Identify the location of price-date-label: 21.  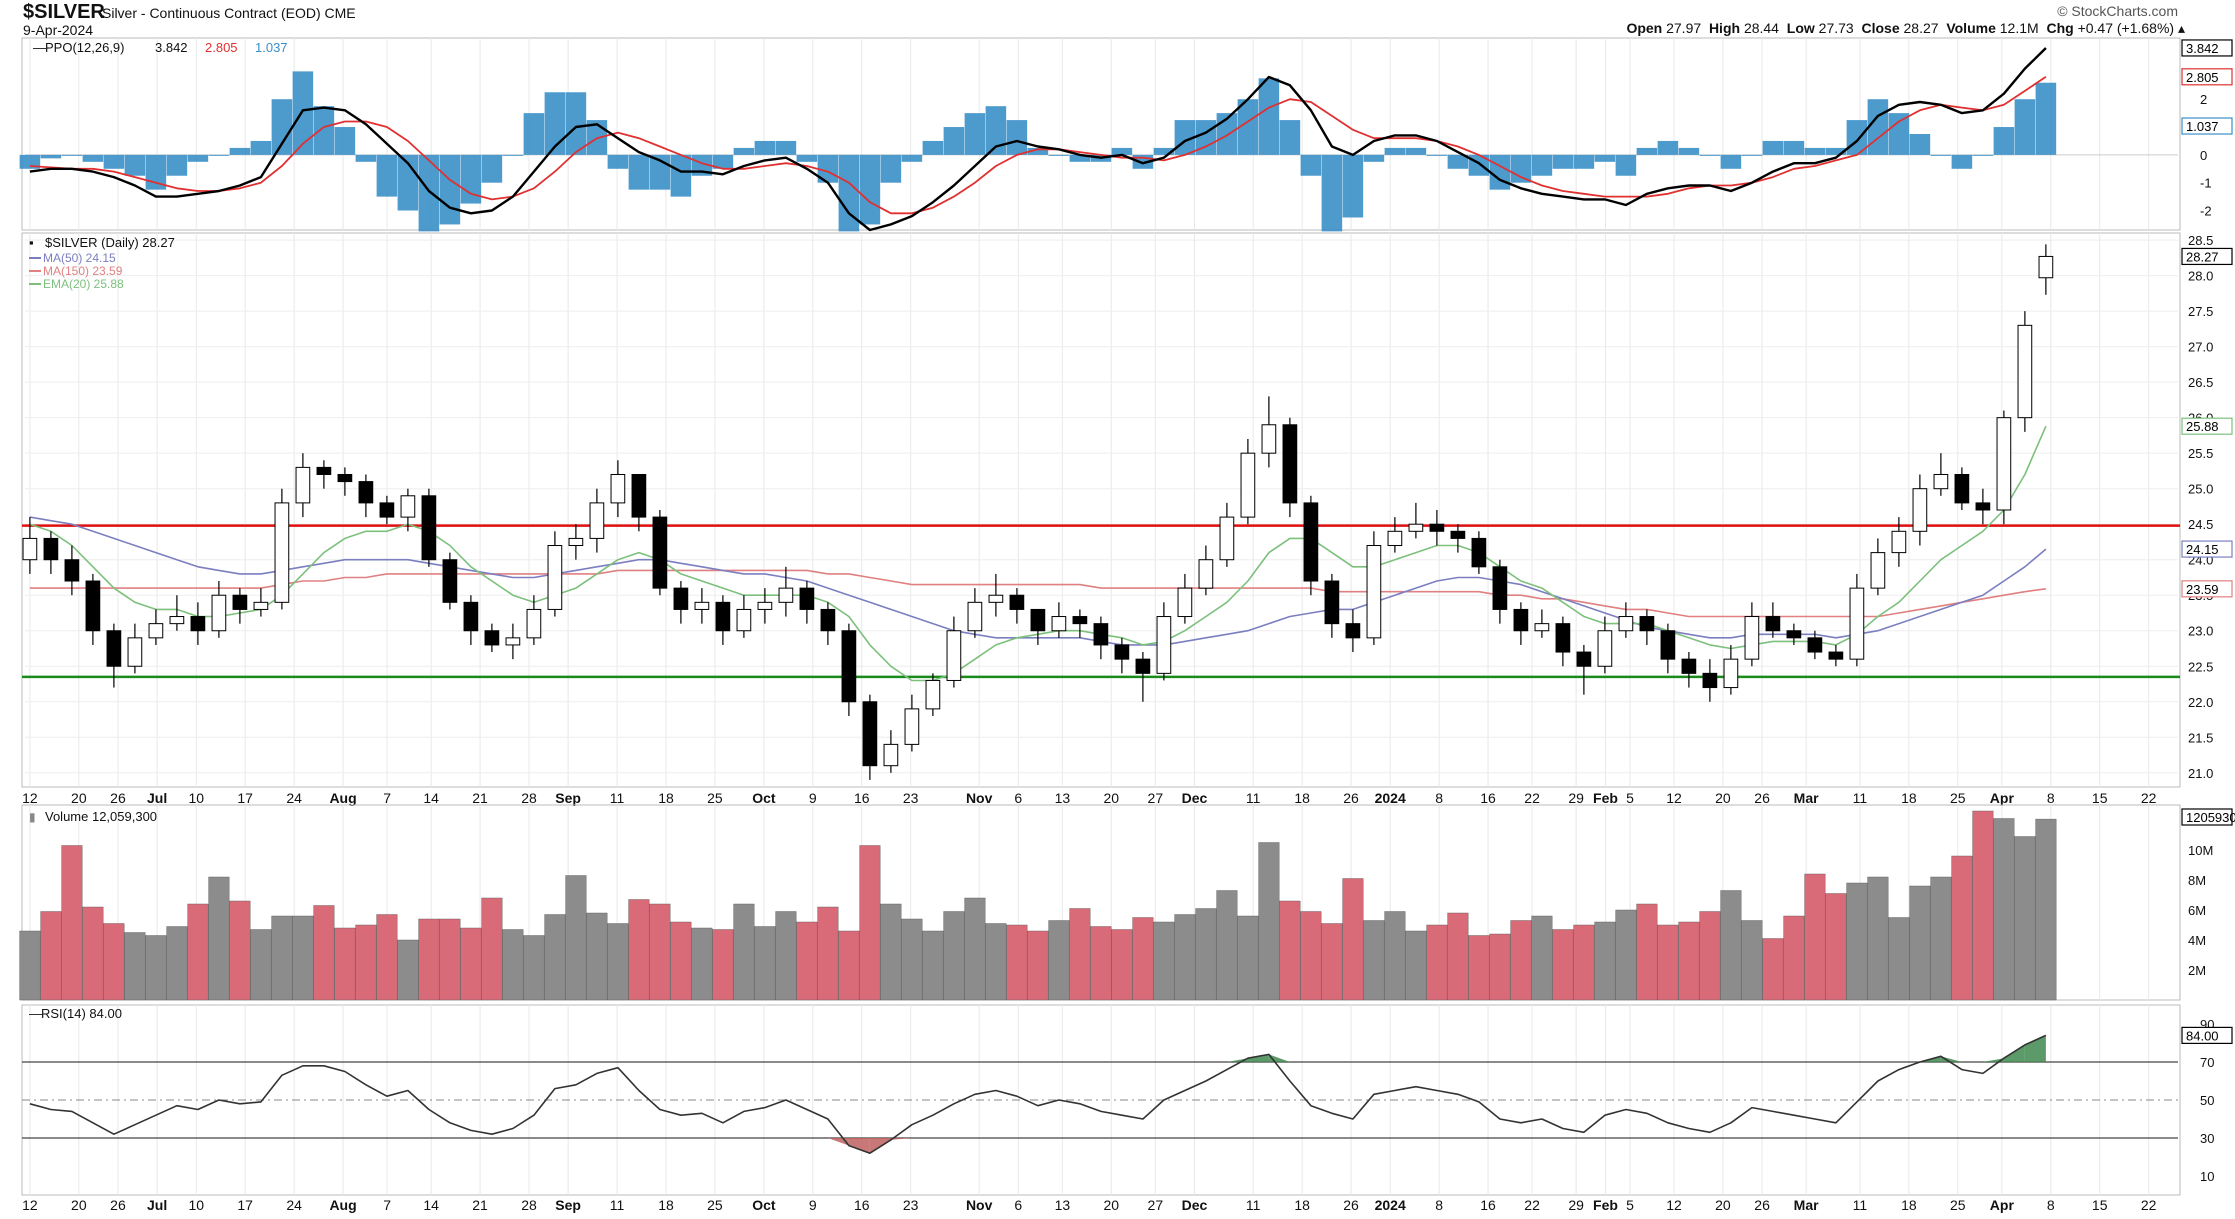
(480, 798).